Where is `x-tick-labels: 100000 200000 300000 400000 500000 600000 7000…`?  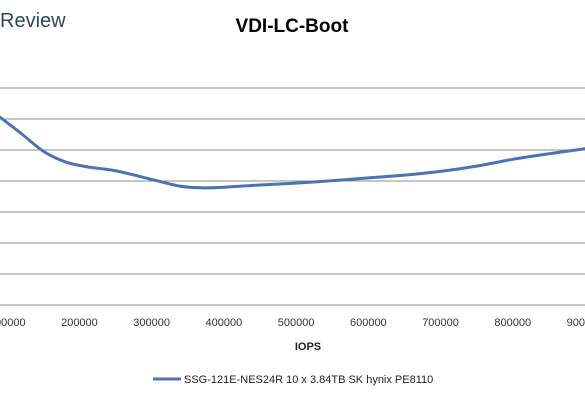
x-tick-labels: 100000 200000 300000 400000 500000 600000 7000… is located at coordinates (292, 323).